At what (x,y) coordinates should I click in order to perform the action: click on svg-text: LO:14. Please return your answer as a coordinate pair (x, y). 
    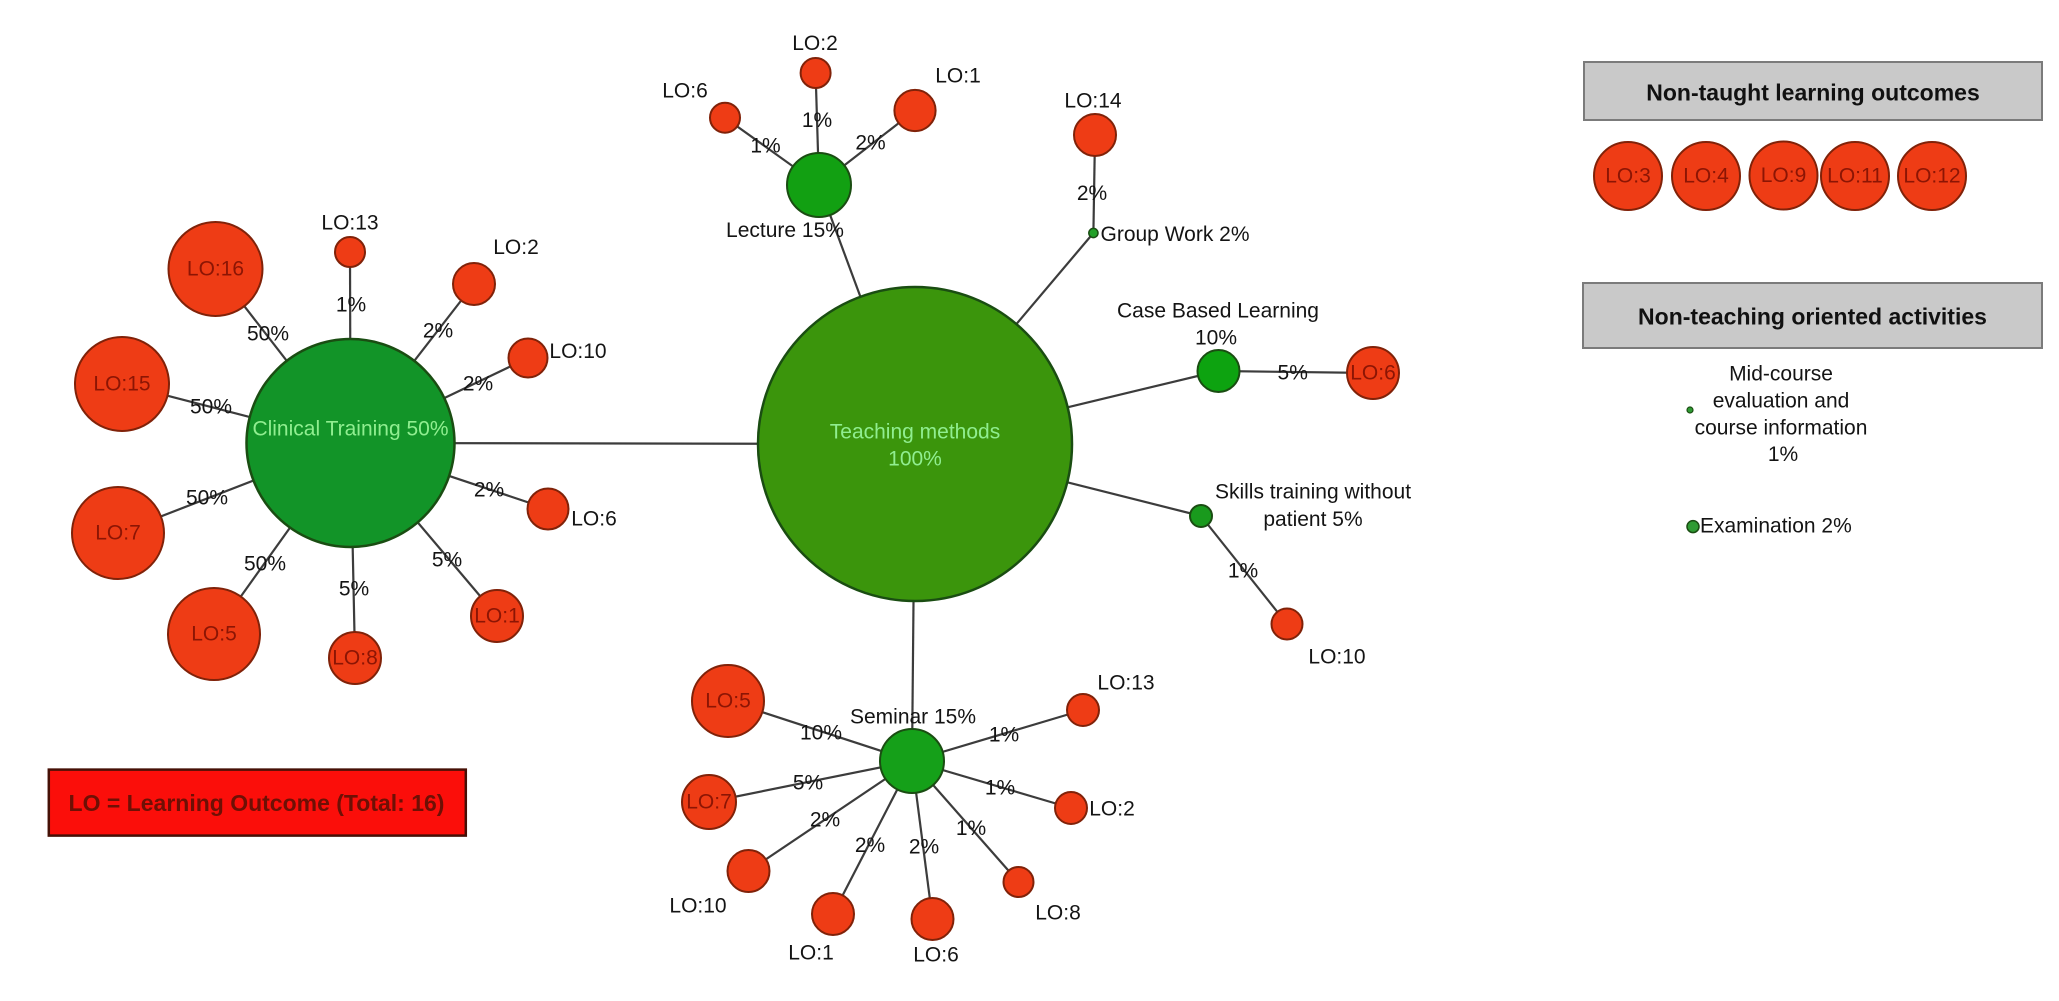
    Looking at the image, I should click on (1093, 101).